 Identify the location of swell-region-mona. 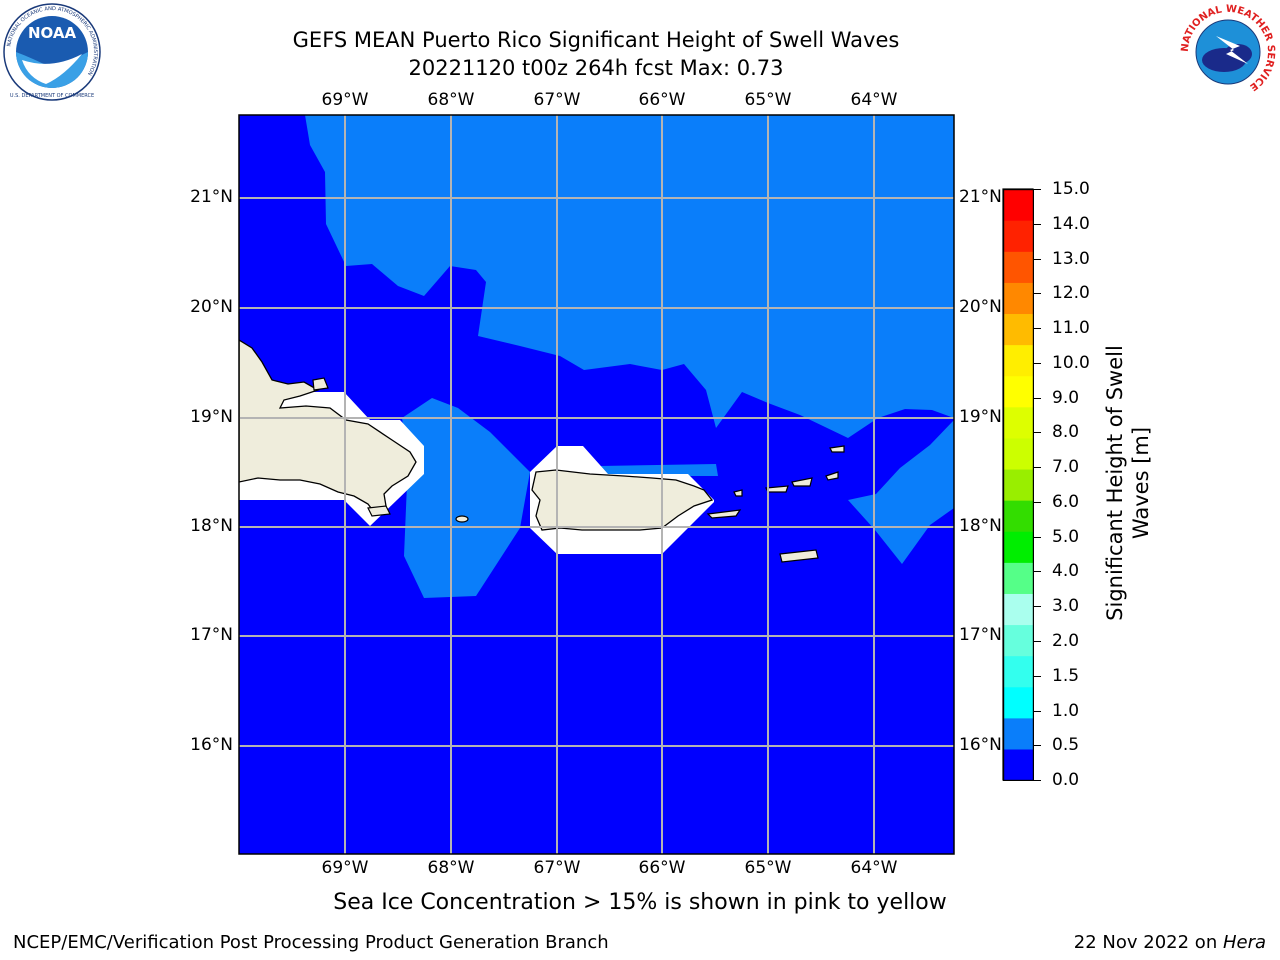
(466, 498).